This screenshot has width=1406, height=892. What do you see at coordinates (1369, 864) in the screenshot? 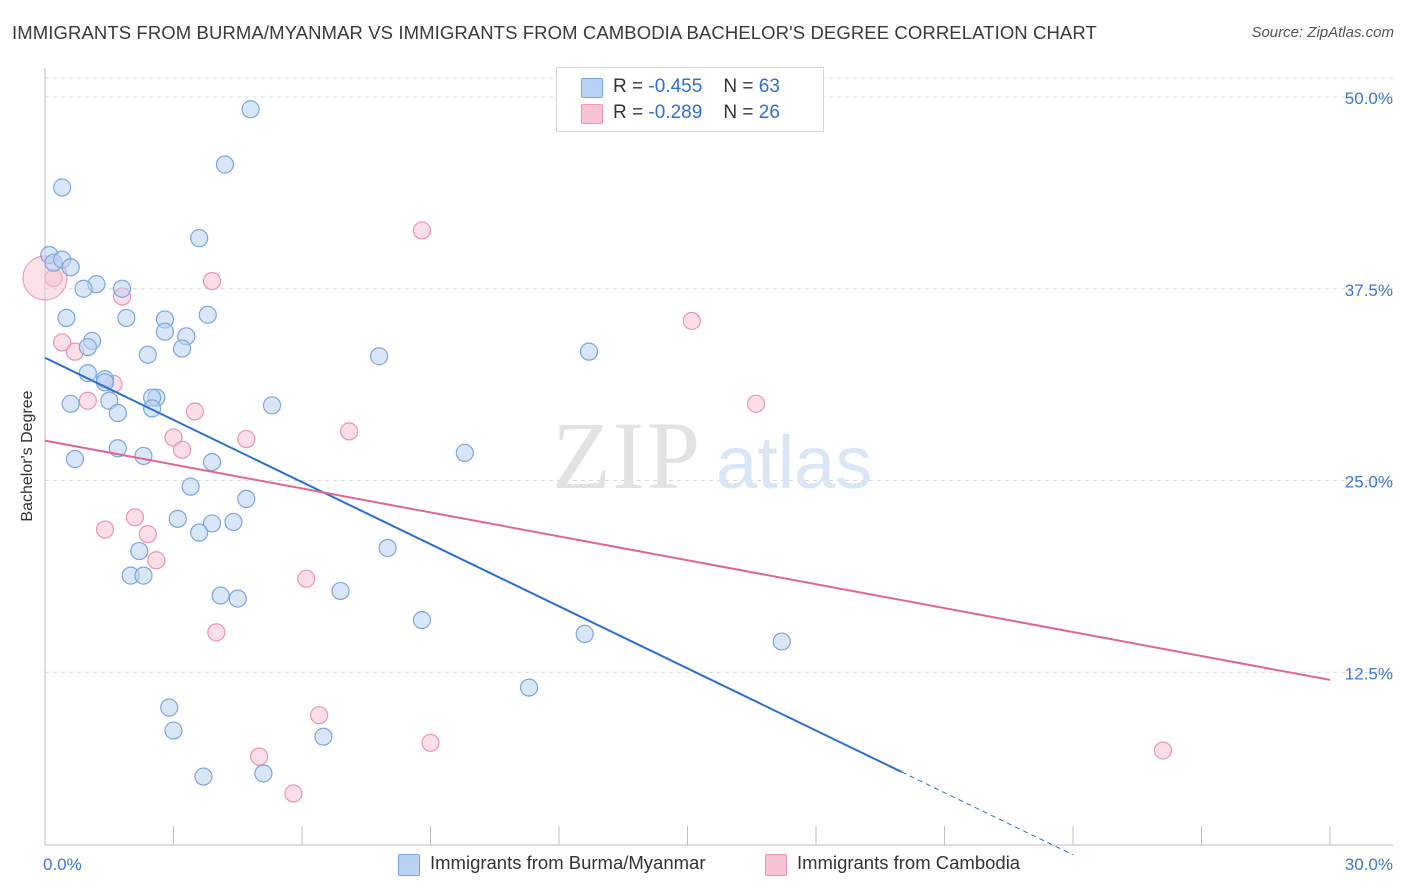
I see `x-tick-label: 30.0%` at bounding box center [1369, 864].